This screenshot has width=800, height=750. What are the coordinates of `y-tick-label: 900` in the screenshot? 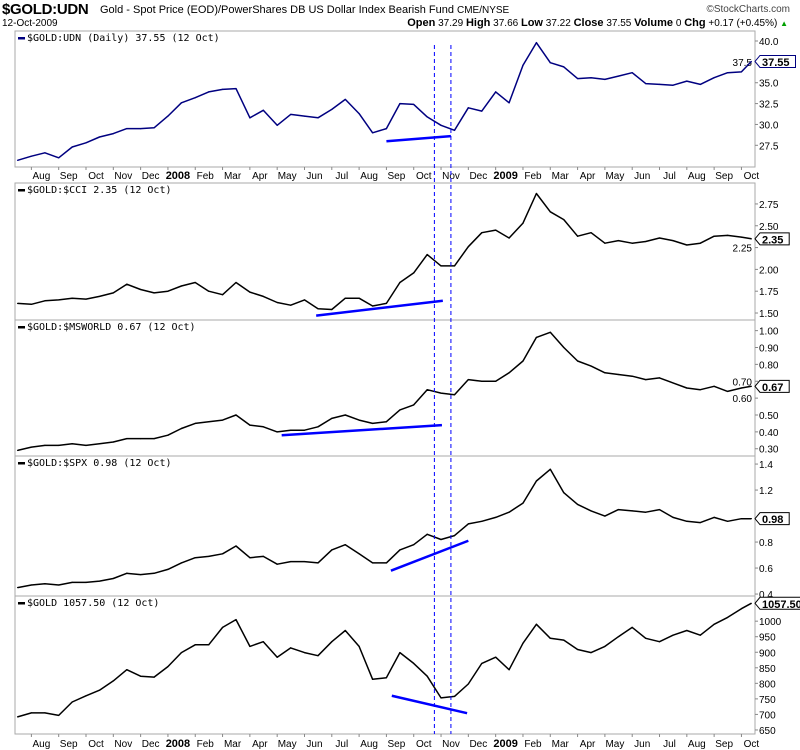 It's located at (767, 653).